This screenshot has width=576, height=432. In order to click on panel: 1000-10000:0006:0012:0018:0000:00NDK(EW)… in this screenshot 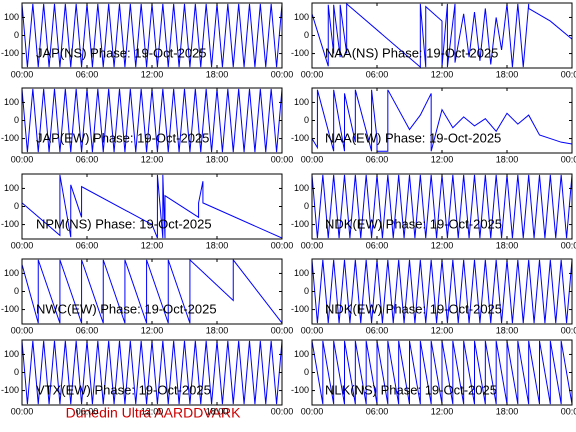, I will do `click(433, 296)`.